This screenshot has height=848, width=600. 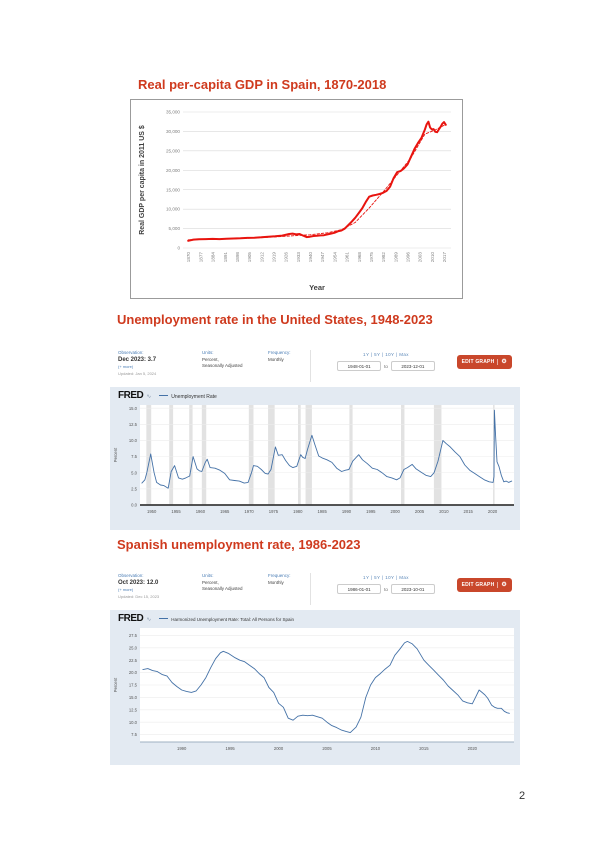 What do you see at coordinates (194, 397) in the screenshot?
I see `legend-label: Unemployment Rate` at bounding box center [194, 397].